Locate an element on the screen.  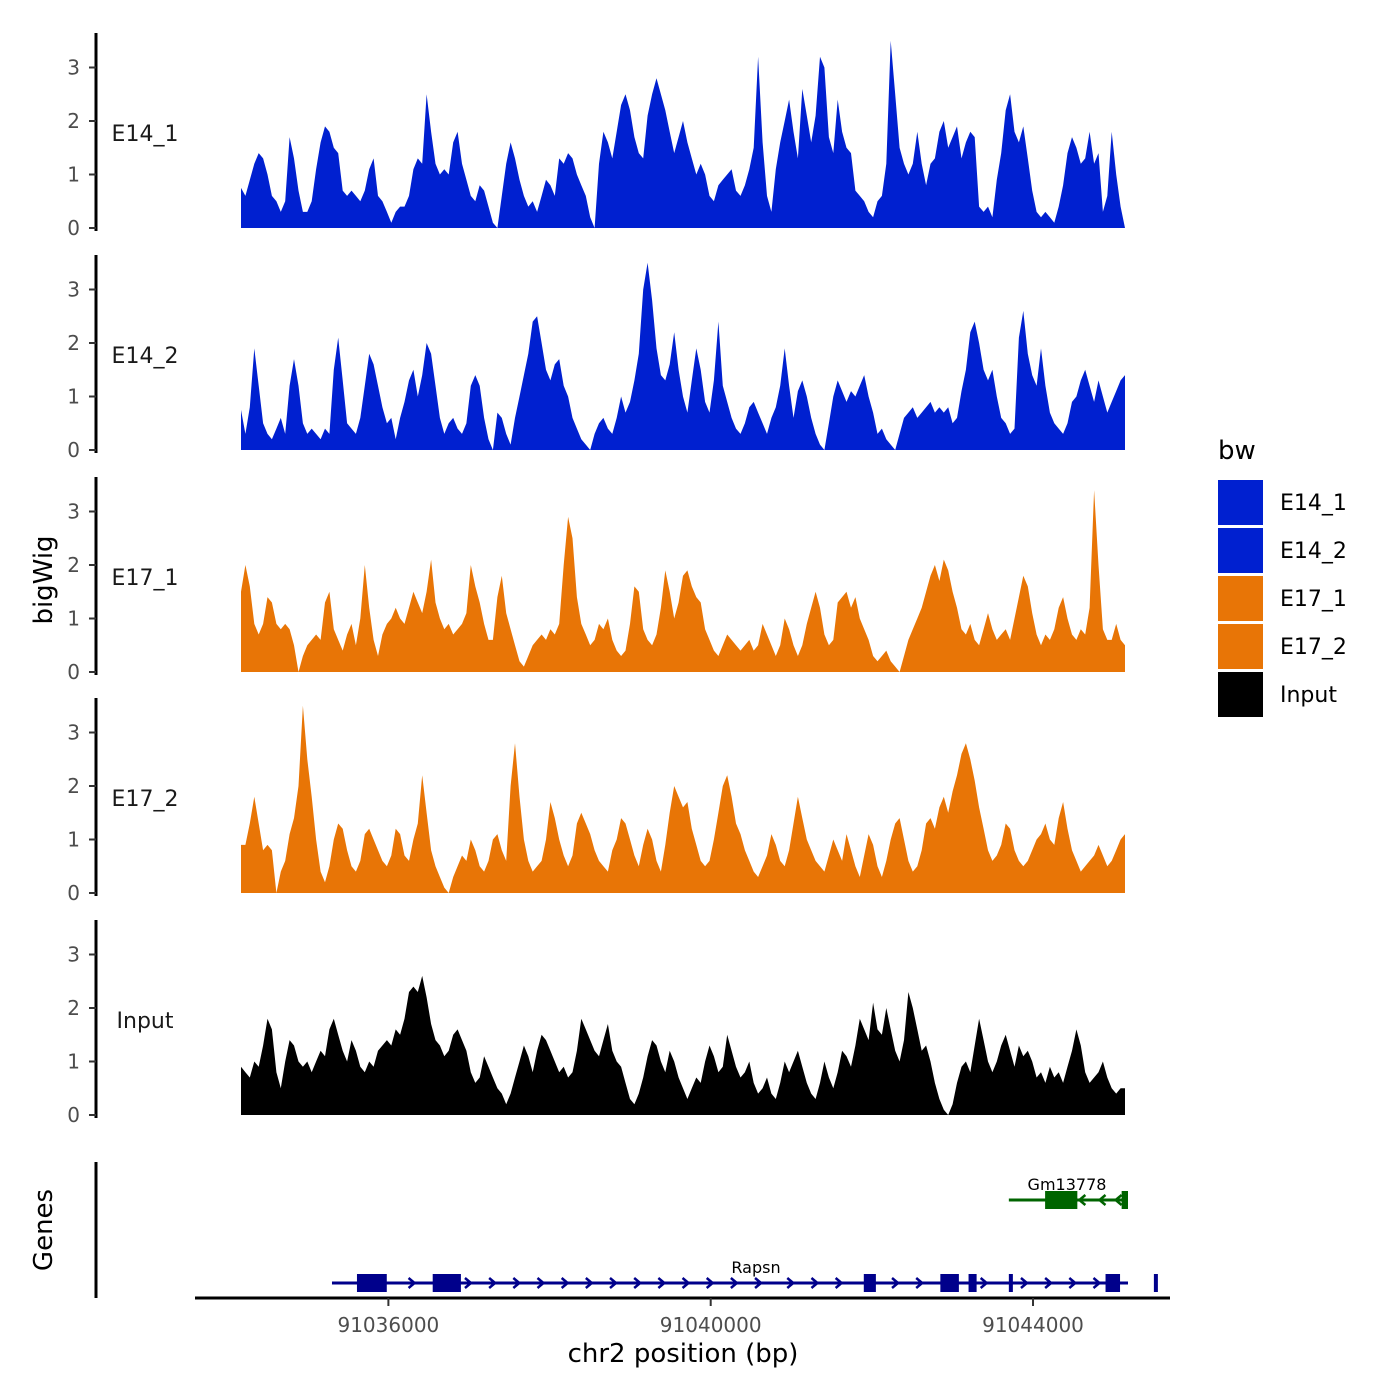
gene-rapsn: Rapsn is located at coordinates (744, 1275).